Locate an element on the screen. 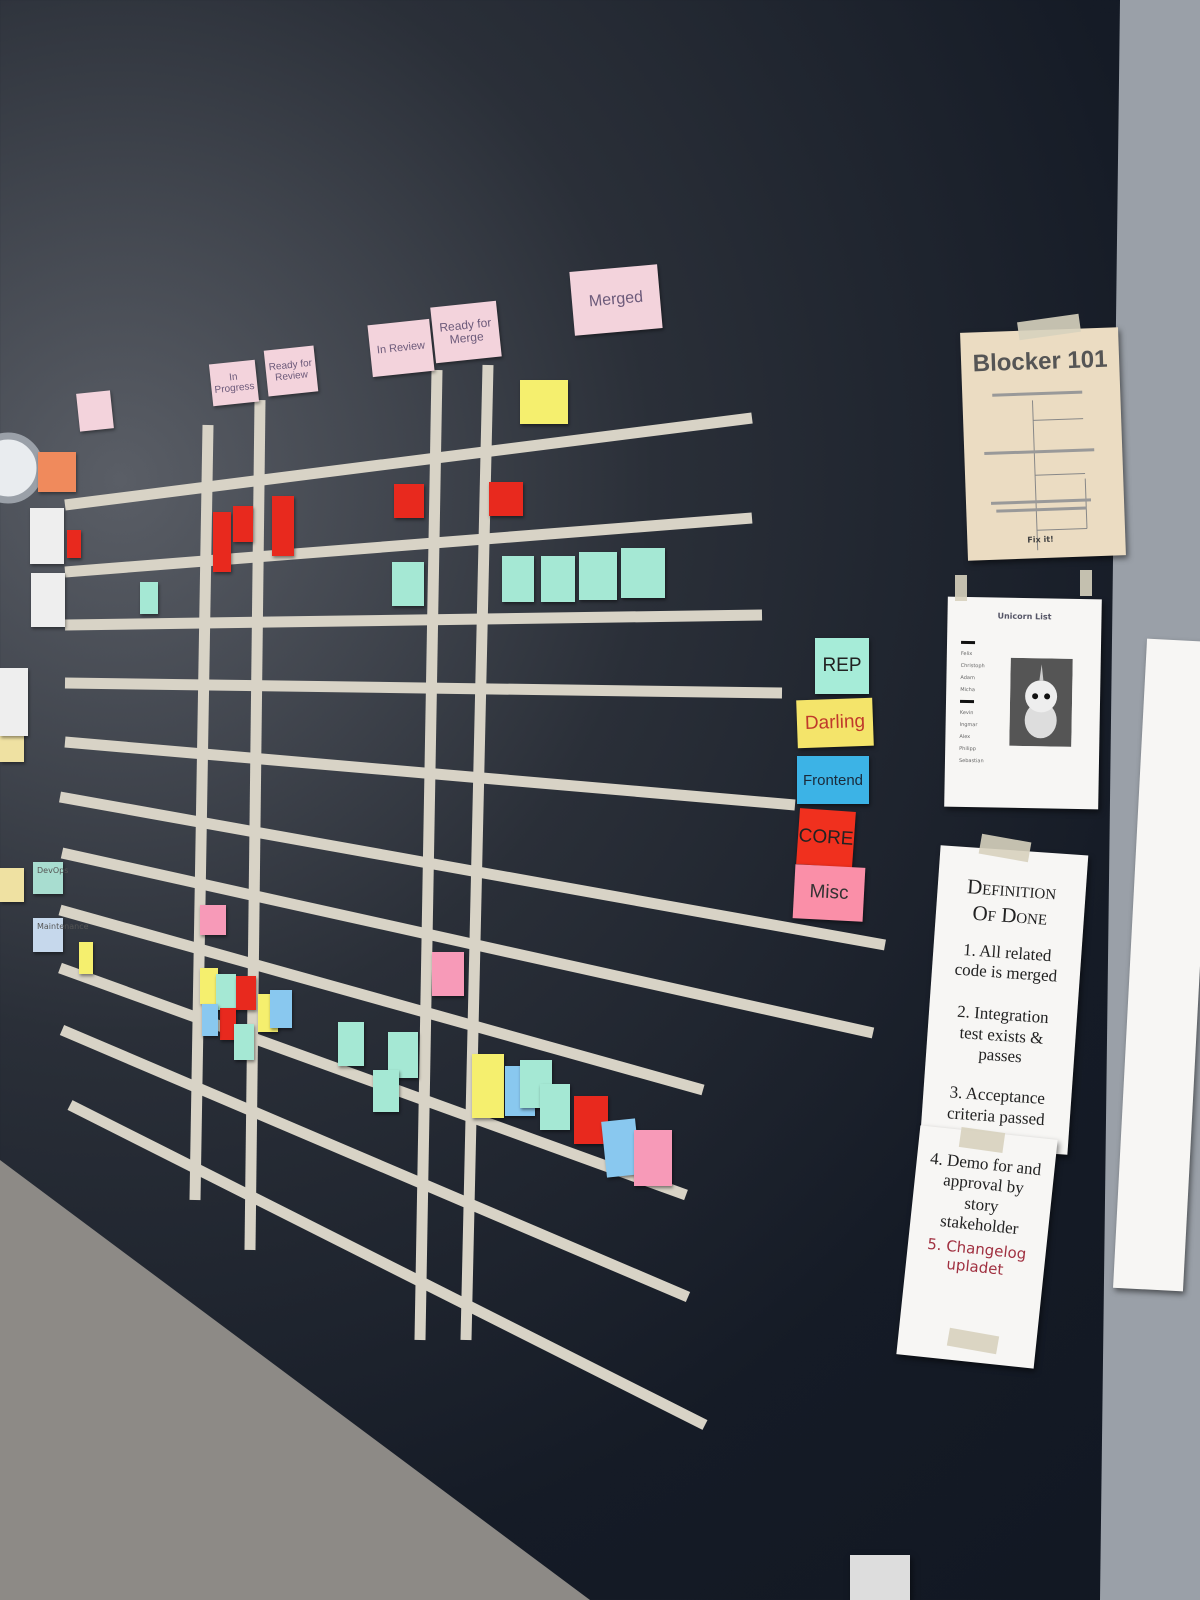 The image size is (1200, 1600). name: Kevin is located at coordinates (966, 713).